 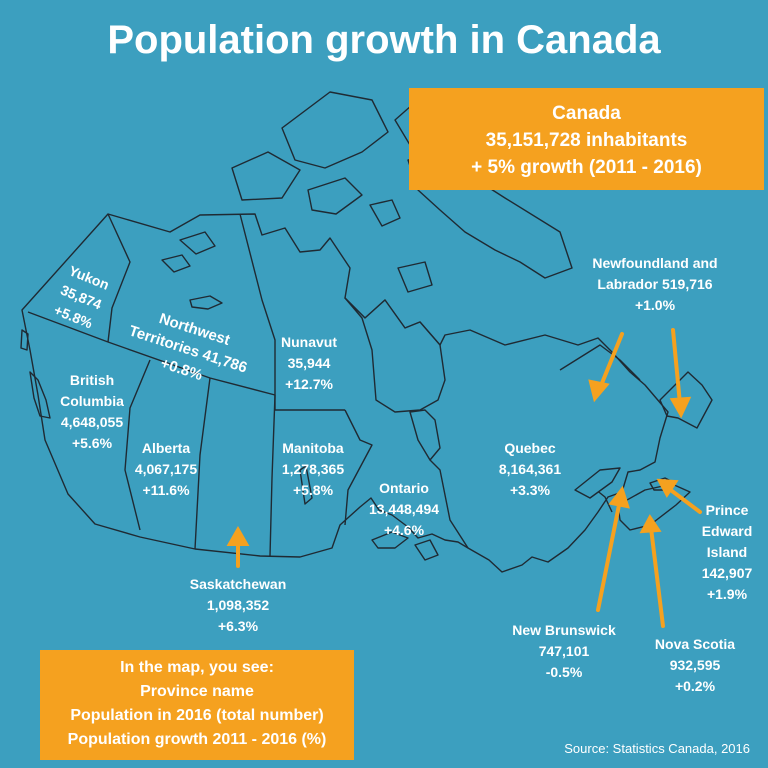 I want to click on summary-population: 35,151,728 inhabitants, so click(x=586, y=140).